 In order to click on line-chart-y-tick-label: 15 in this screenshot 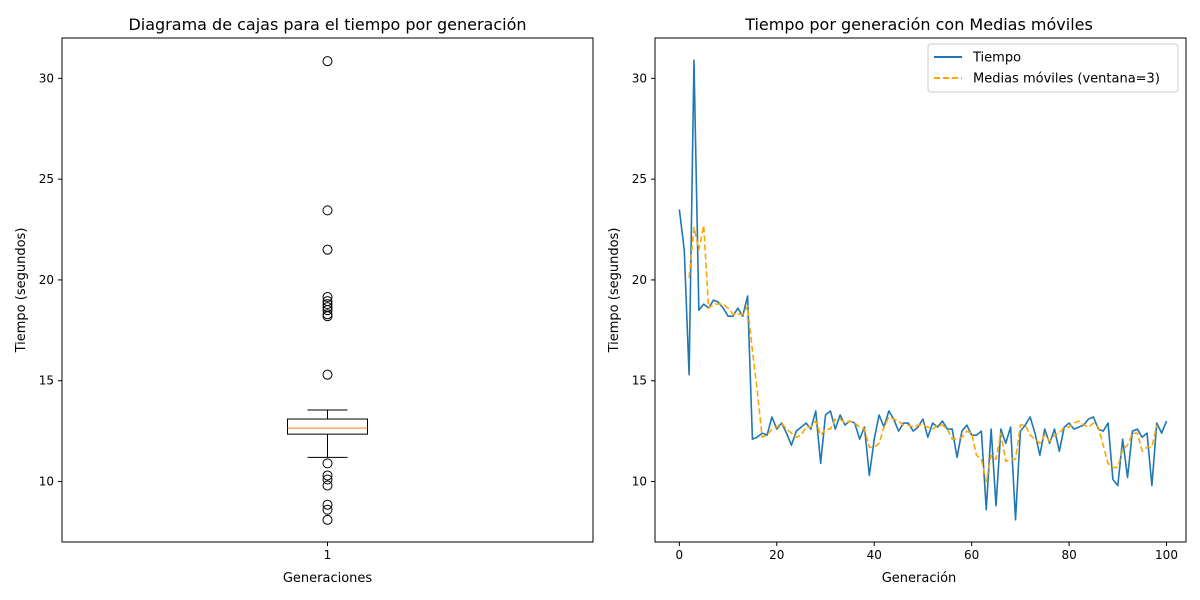, I will do `click(639, 381)`.